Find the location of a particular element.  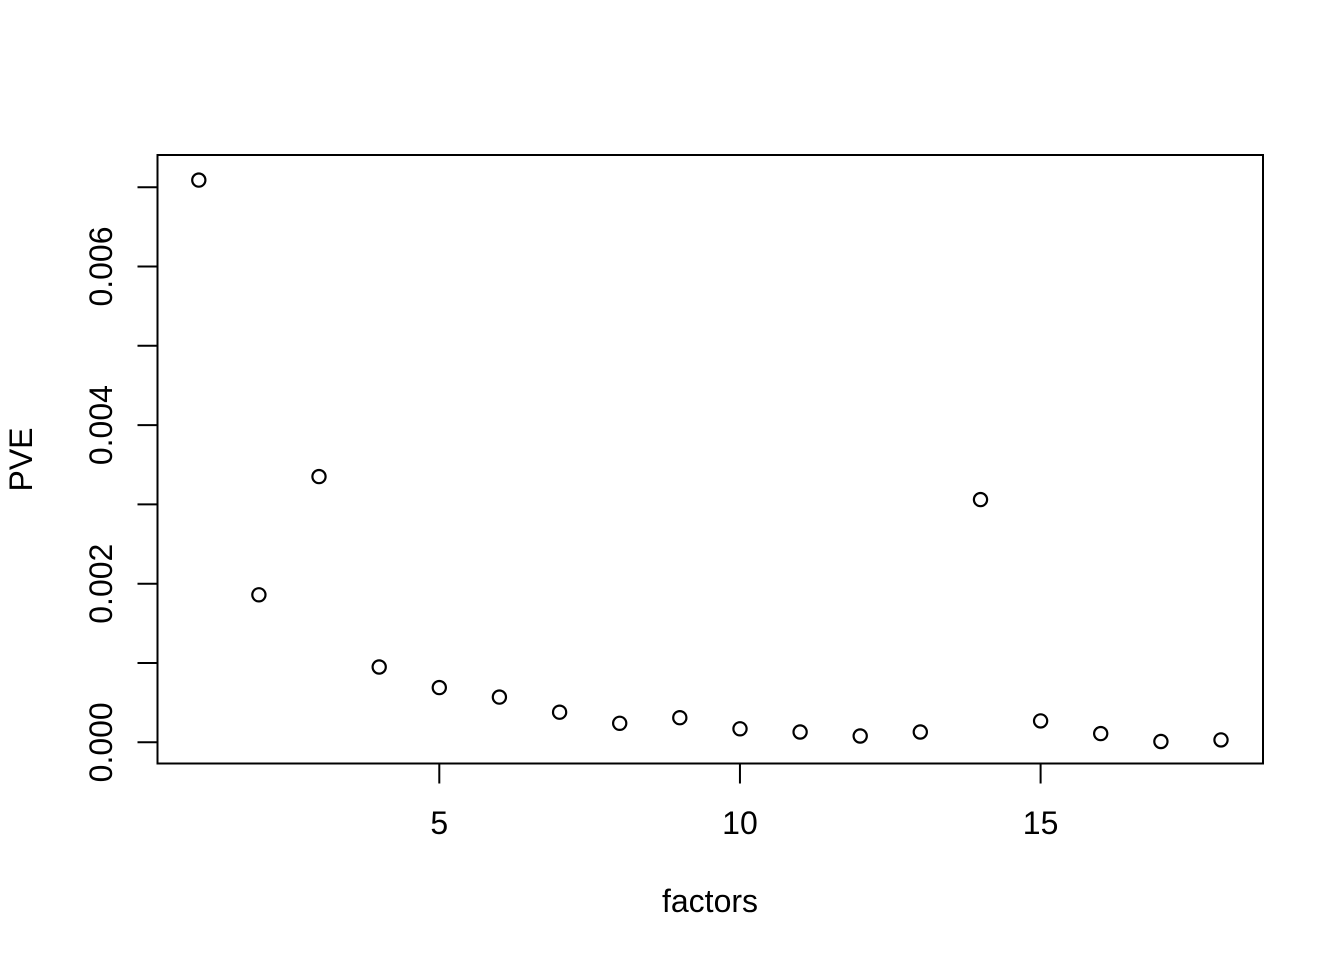

x-tick-label-15: 15 is located at coordinates (1041, 823).